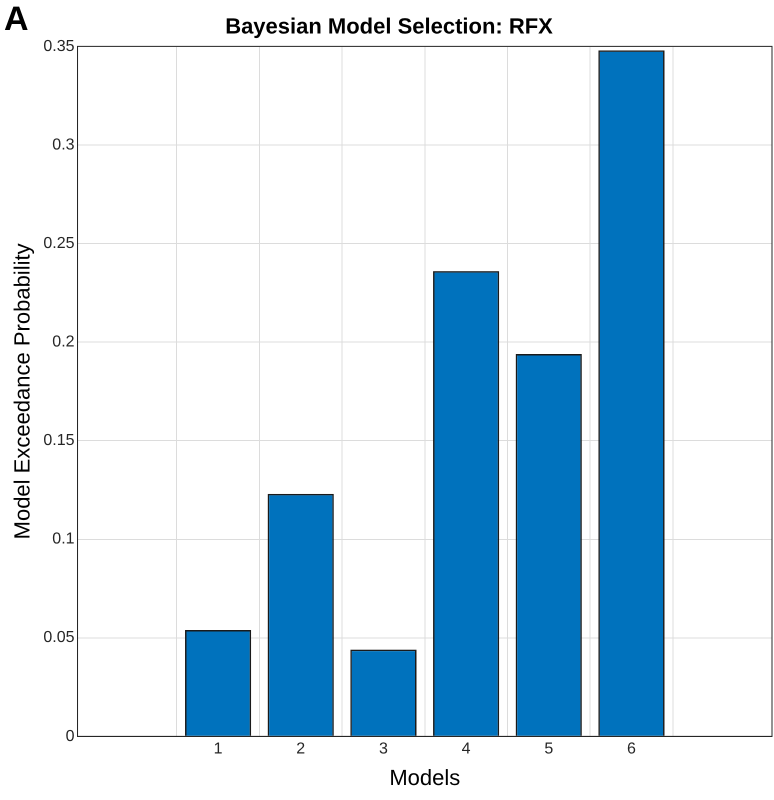 The image size is (774, 800). Describe the element at coordinates (383, 749) in the screenshot. I see `x-tick-label: 3` at that location.